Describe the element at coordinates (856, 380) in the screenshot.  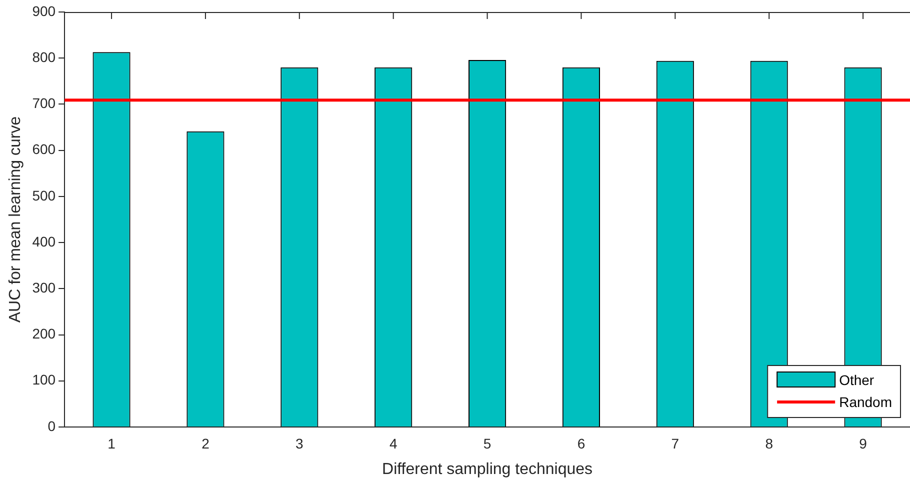
I see `legend-label: Other` at that location.